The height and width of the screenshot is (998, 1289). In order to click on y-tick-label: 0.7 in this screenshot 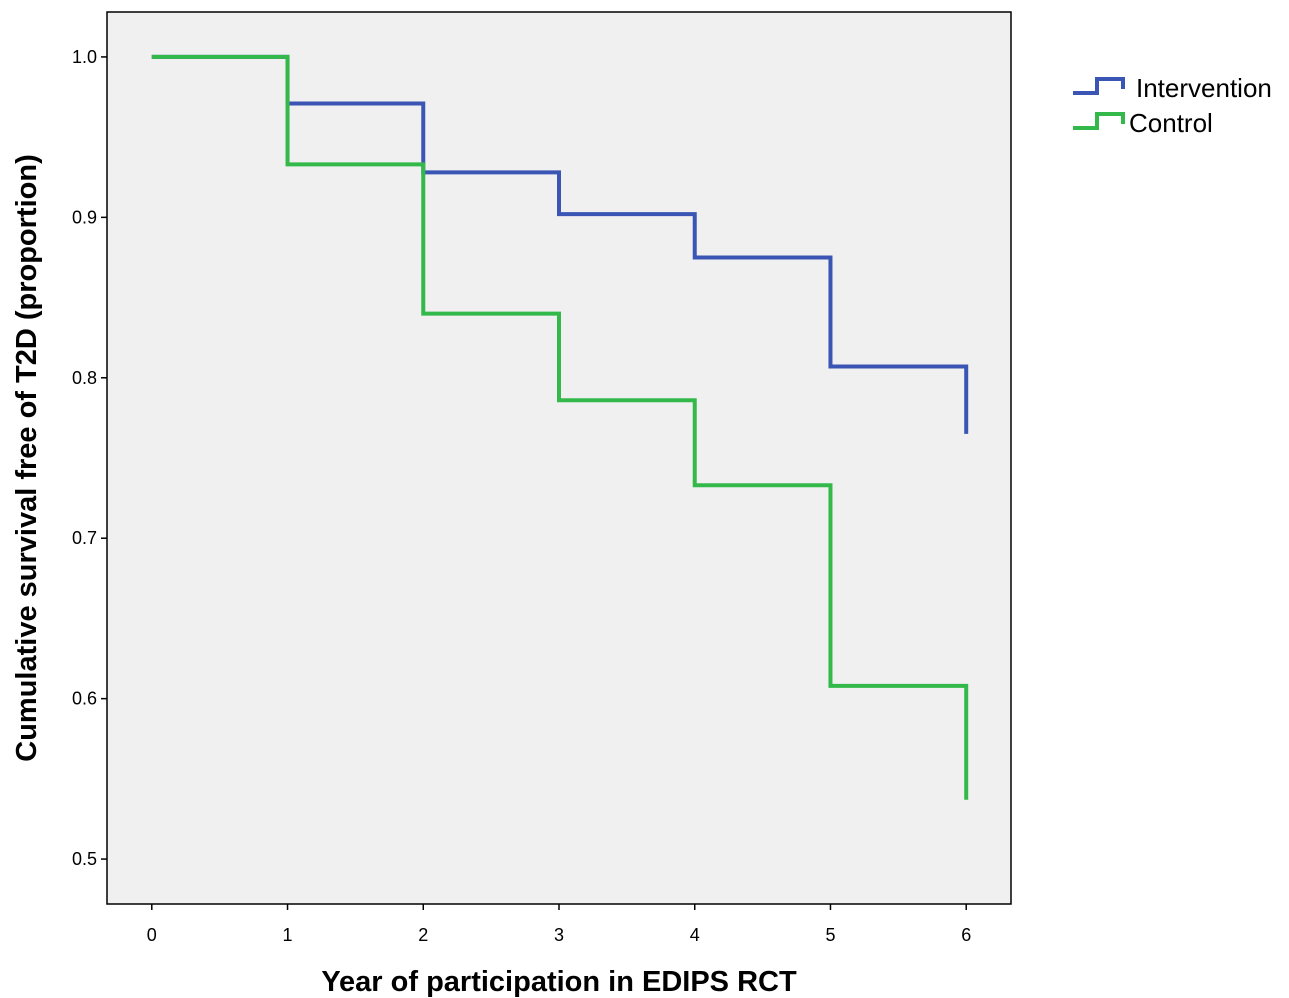, I will do `click(84, 538)`.